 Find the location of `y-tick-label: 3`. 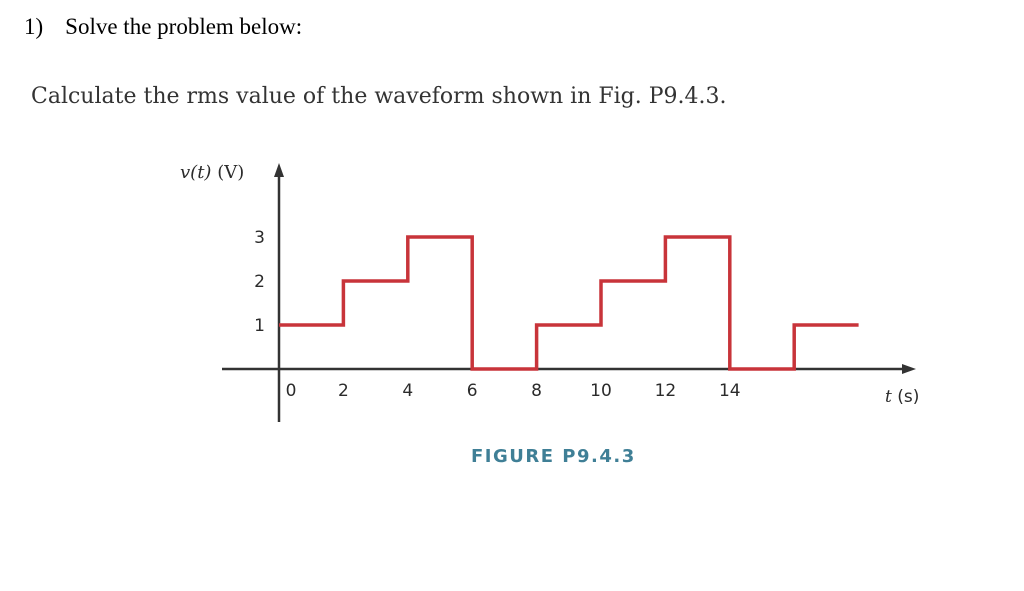

y-tick-label: 3 is located at coordinates (259, 238).